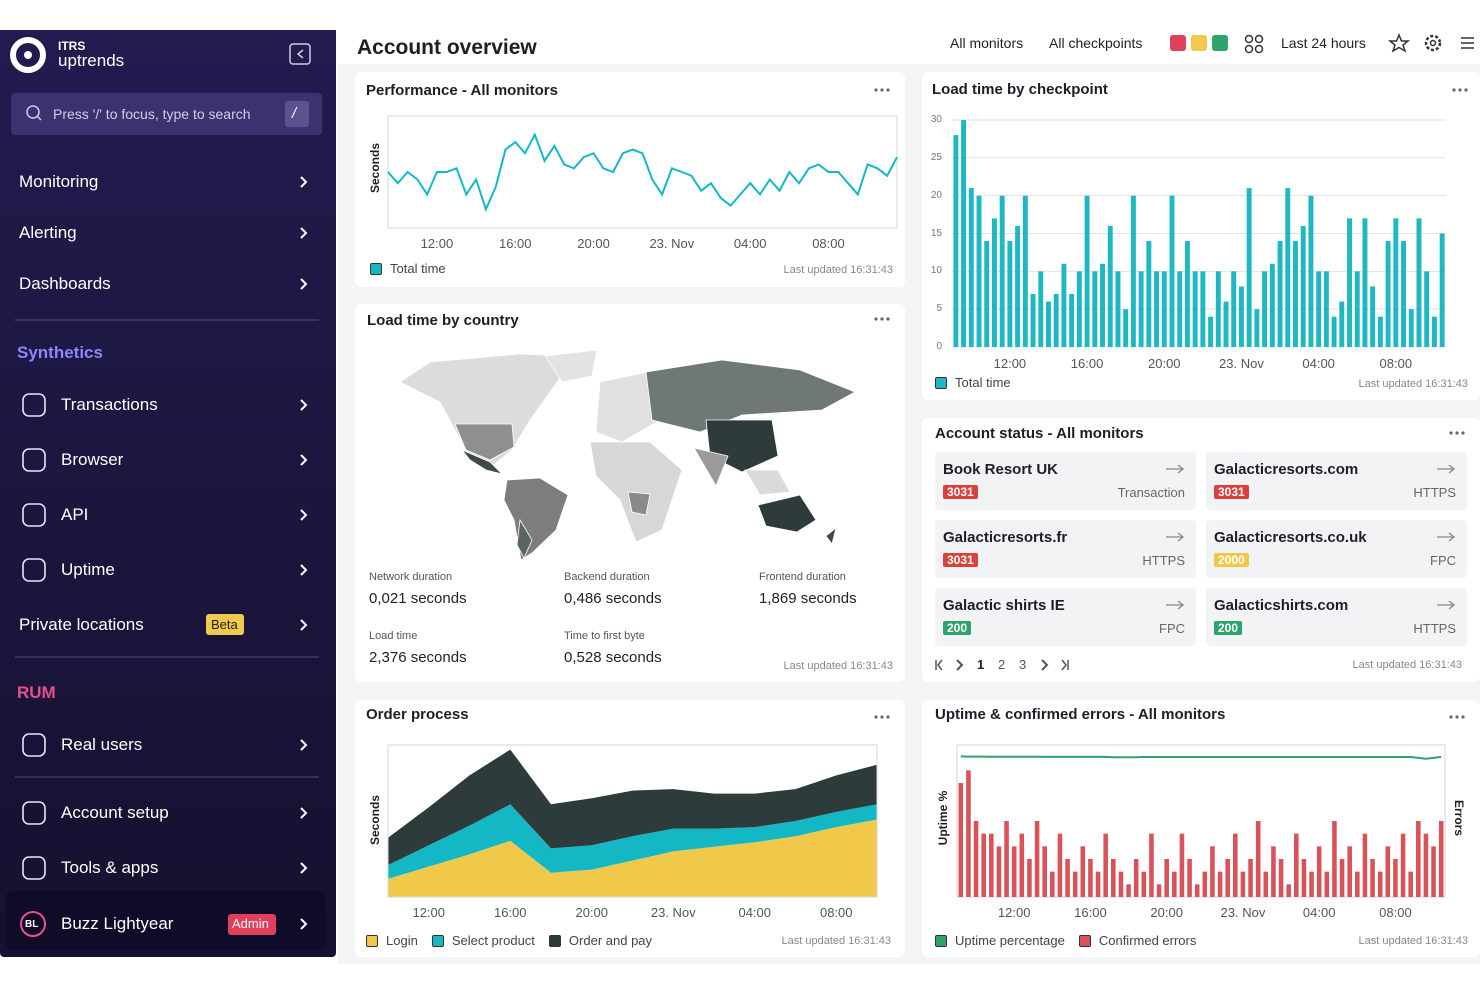  I want to click on nav-item: API, so click(75, 514).